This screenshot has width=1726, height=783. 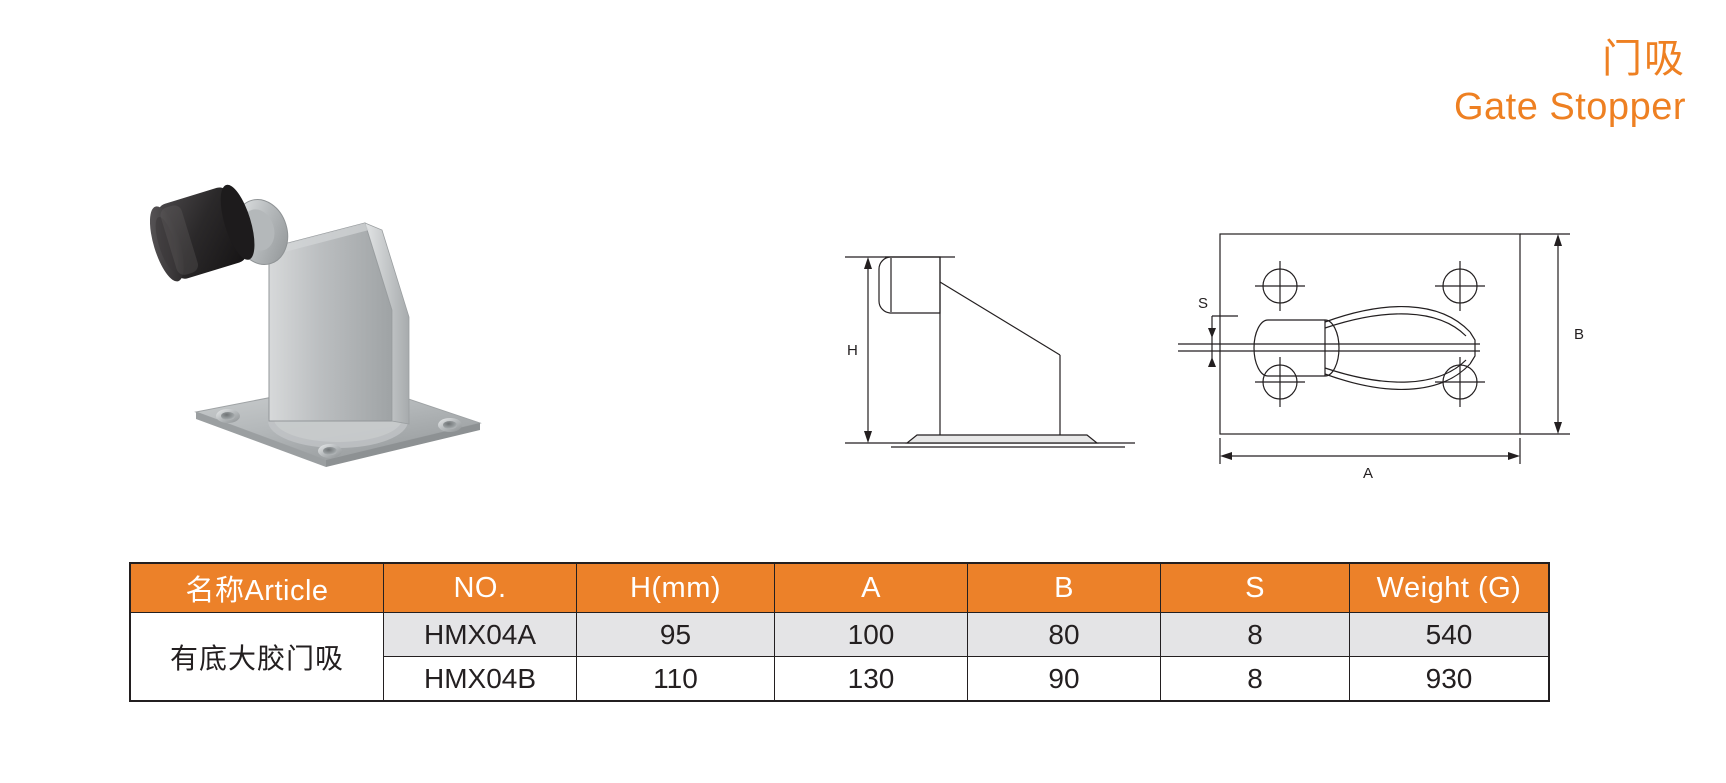 I want to click on photo-rubber-bumper, so click(x=202, y=233).